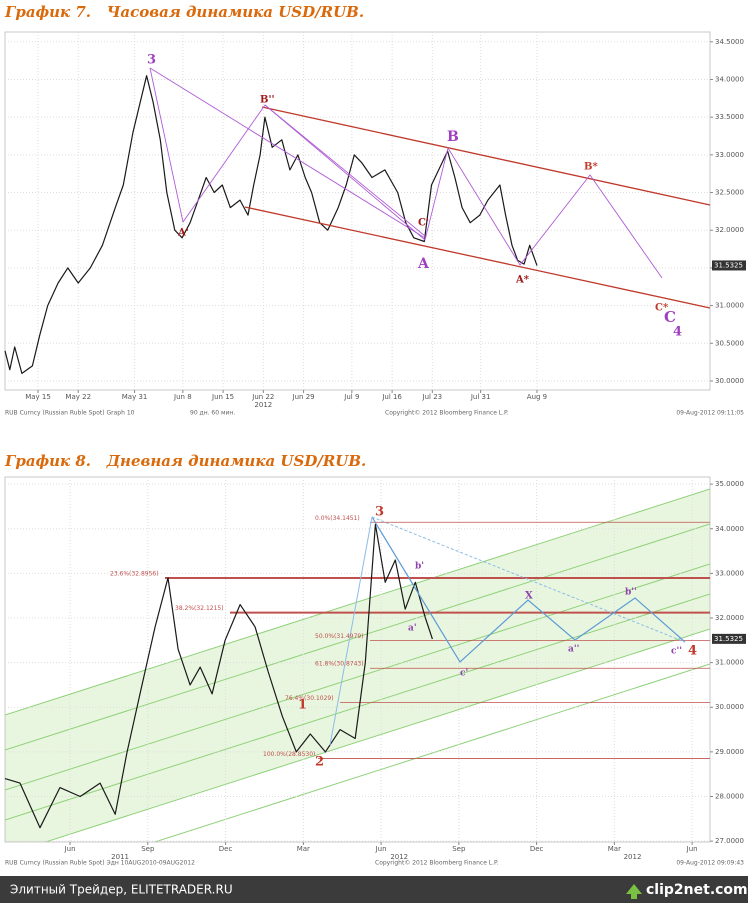 This screenshot has width=748, height=903. What do you see at coordinates (184, 12) in the screenshot?
I see `chart-title: График 7. Часовая динамика USD/RUB.` at bounding box center [184, 12].